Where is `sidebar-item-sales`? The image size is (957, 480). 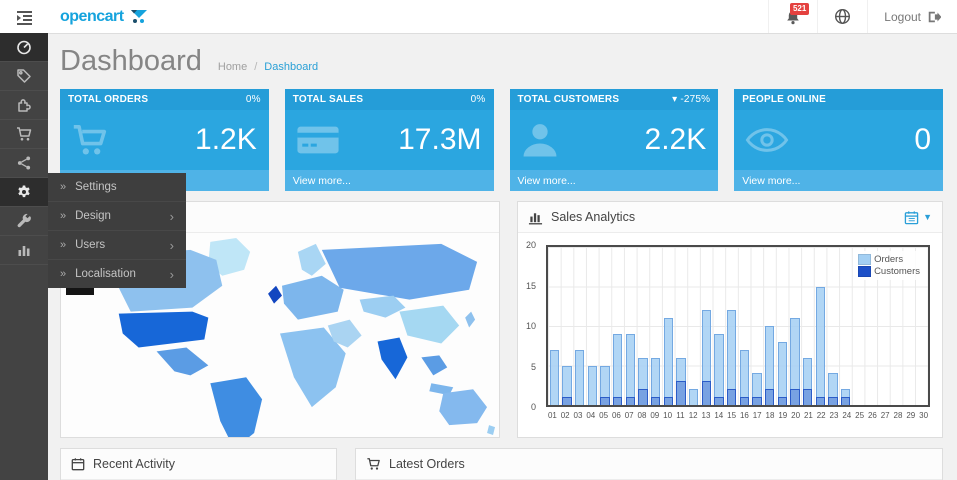 sidebar-item-sales is located at coordinates (24, 134).